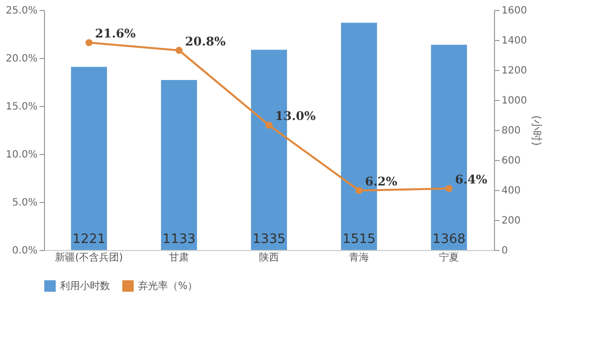  Describe the element at coordinates (449, 239) in the screenshot. I see `data-label: 1368` at that location.